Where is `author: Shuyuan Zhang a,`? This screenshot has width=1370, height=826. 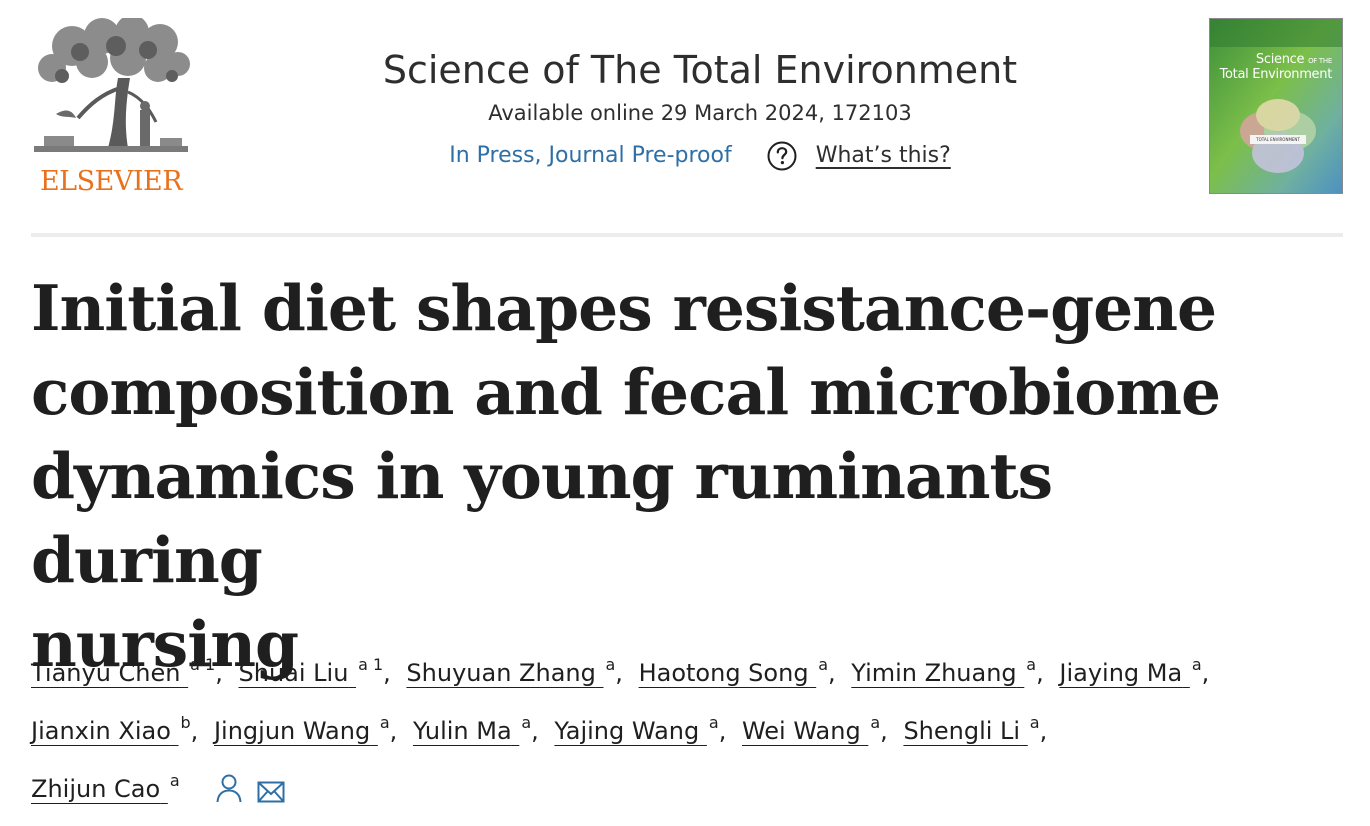 author: Shuyuan Zhang a, is located at coordinates (518, 671).